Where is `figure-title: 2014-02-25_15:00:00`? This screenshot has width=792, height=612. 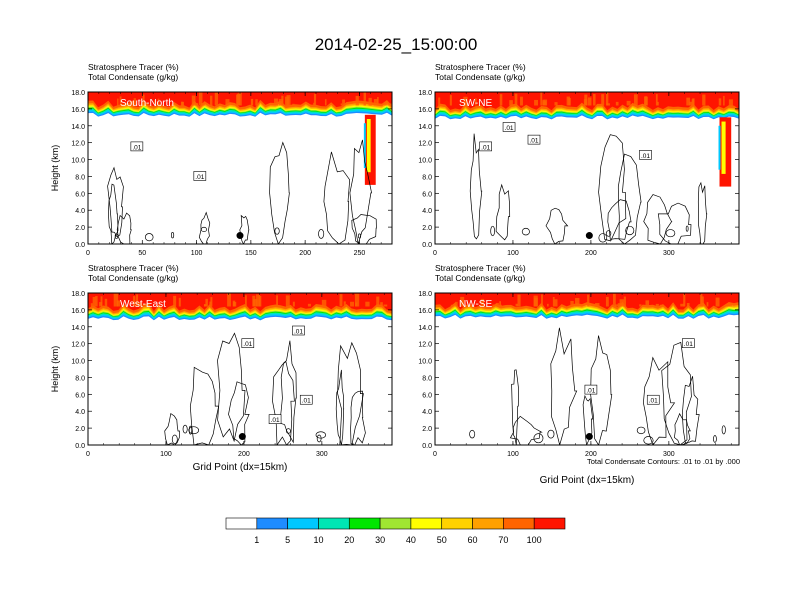 figure-title: 2014-02-25_15:00:00 is located at coordinates (396, 44).